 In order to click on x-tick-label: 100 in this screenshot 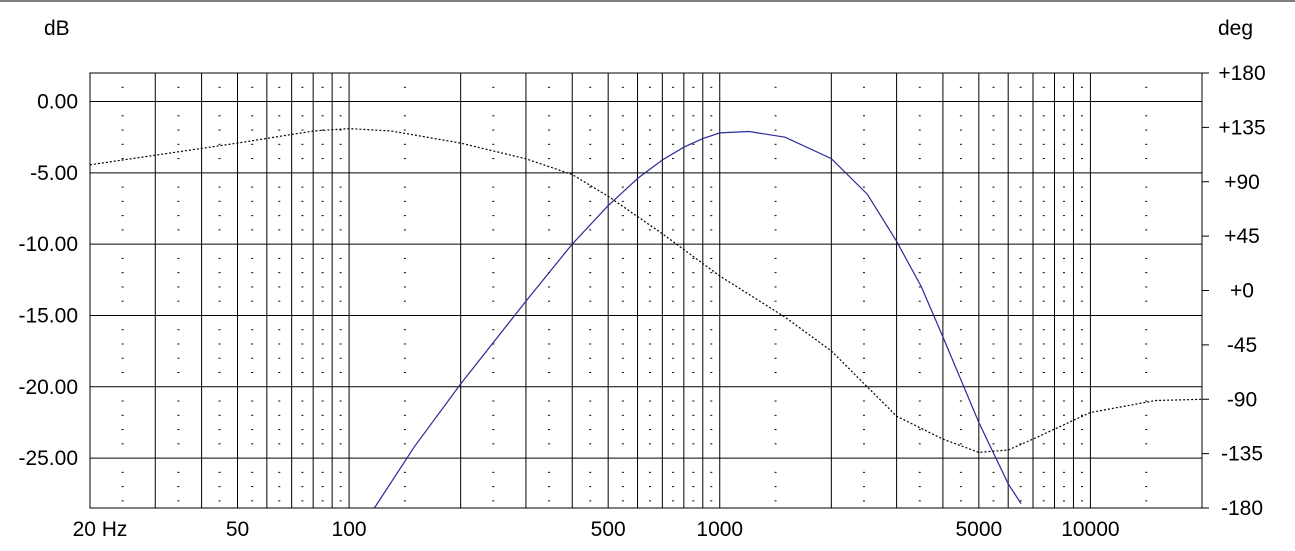, I will do `click(349, 529)`.